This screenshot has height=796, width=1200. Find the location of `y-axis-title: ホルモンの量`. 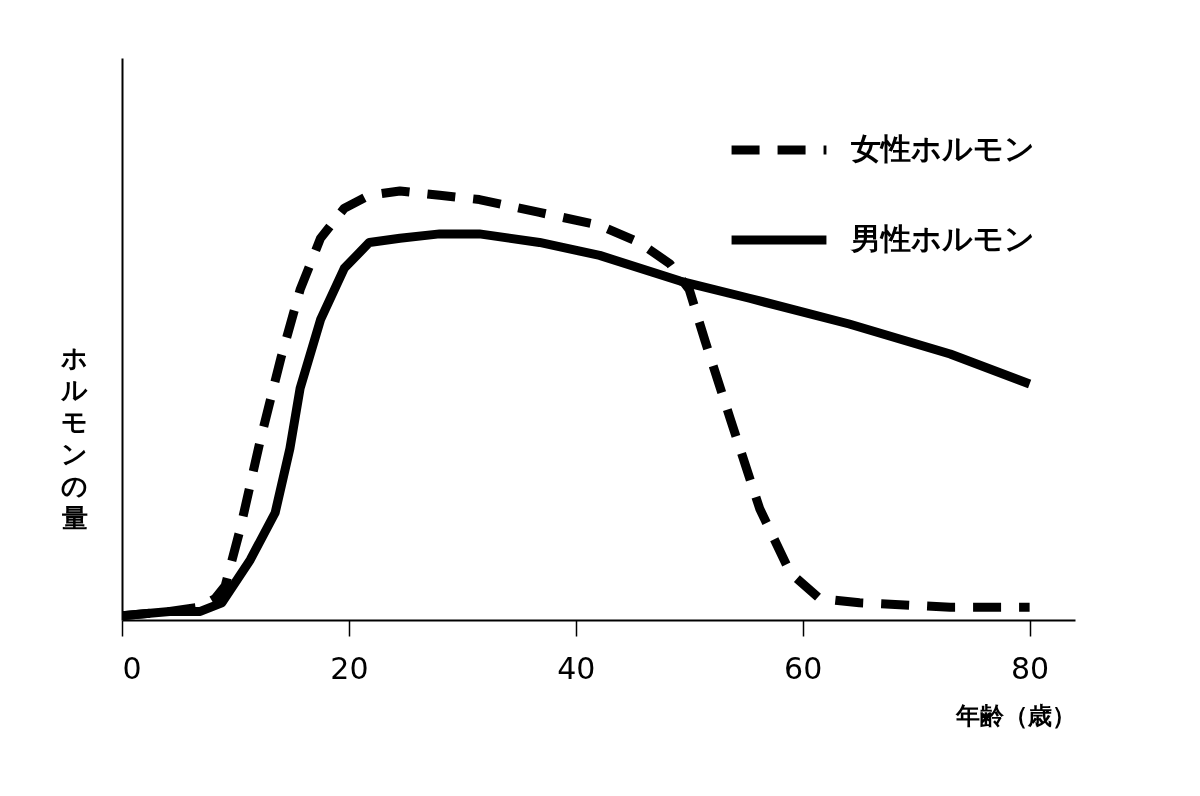

y-axis-title: ホルモンの量 is located at coordinates (74, 437).